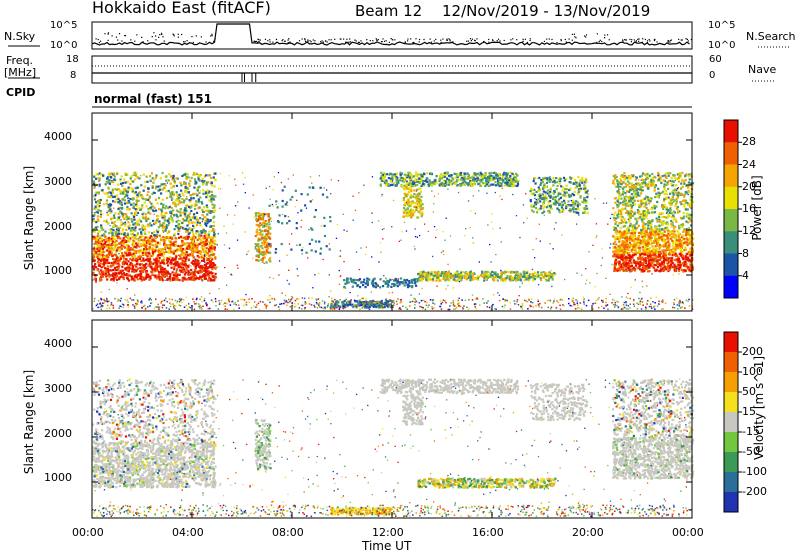 The height and width of the screenshot is (554, 800). I want to click on freq-label-1: Freq., so click(20, 60).